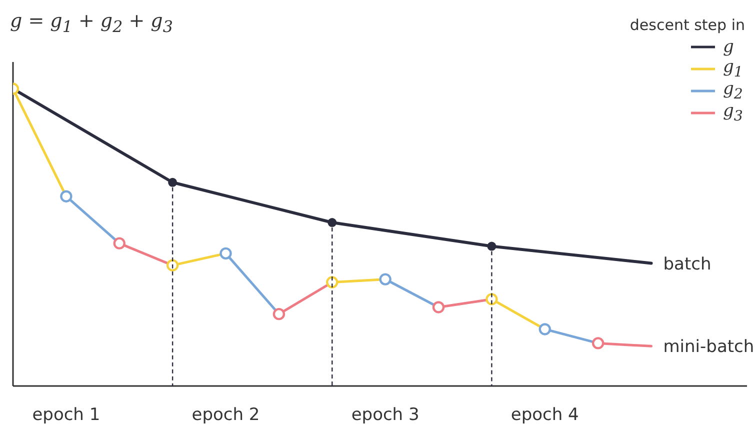 The image size is (755, 432). Describe the element at coordinates (66, 415) in the screenshot. I see `x-tick-label: epoch 1` at that location.